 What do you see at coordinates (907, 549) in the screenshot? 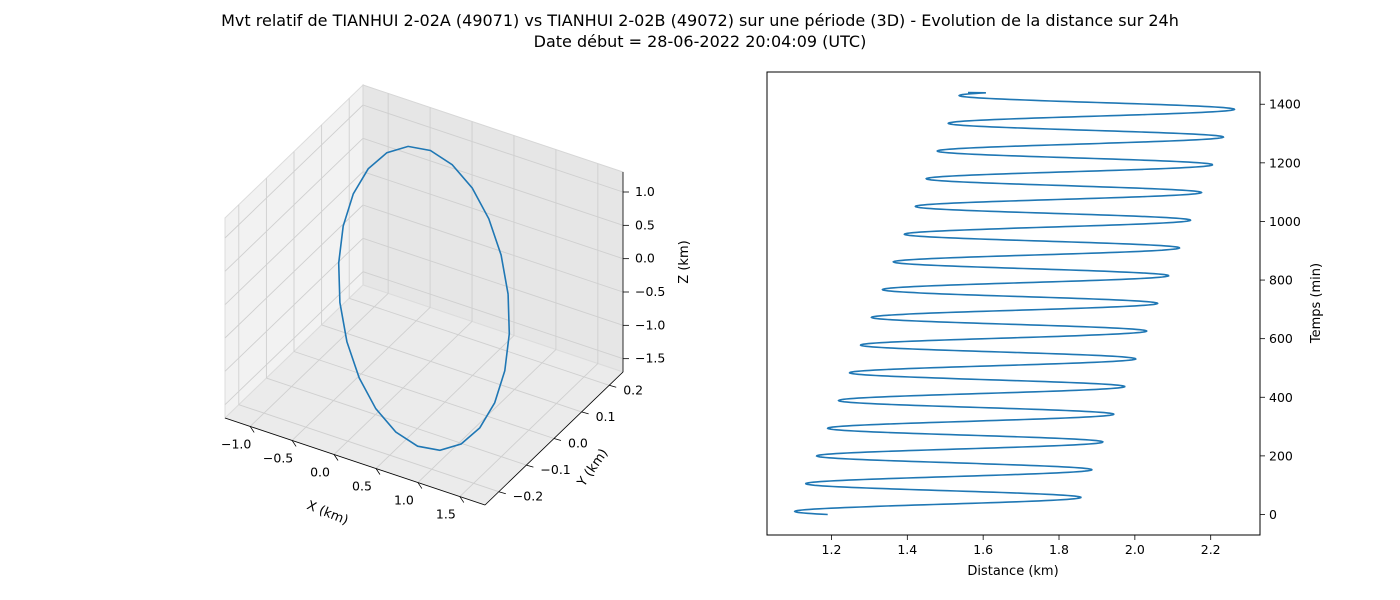
I see `distance-tick-label: 1.4` at bounding box center [907, 549].